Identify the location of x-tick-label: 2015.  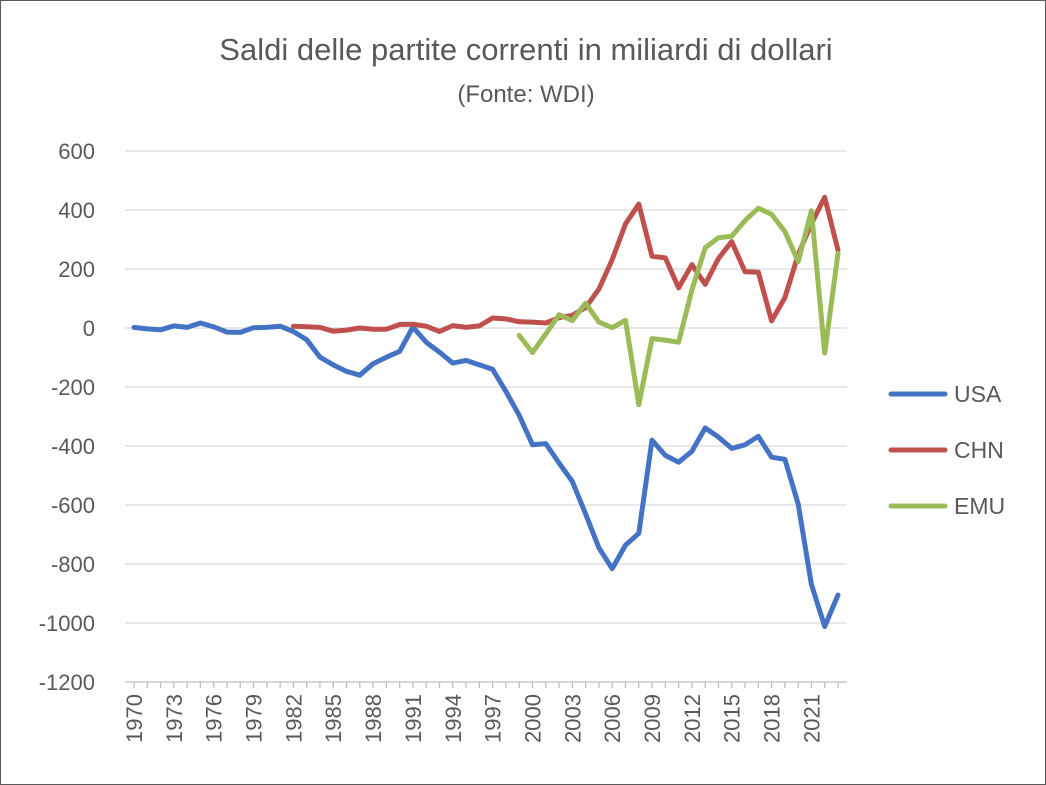
(732, 718).